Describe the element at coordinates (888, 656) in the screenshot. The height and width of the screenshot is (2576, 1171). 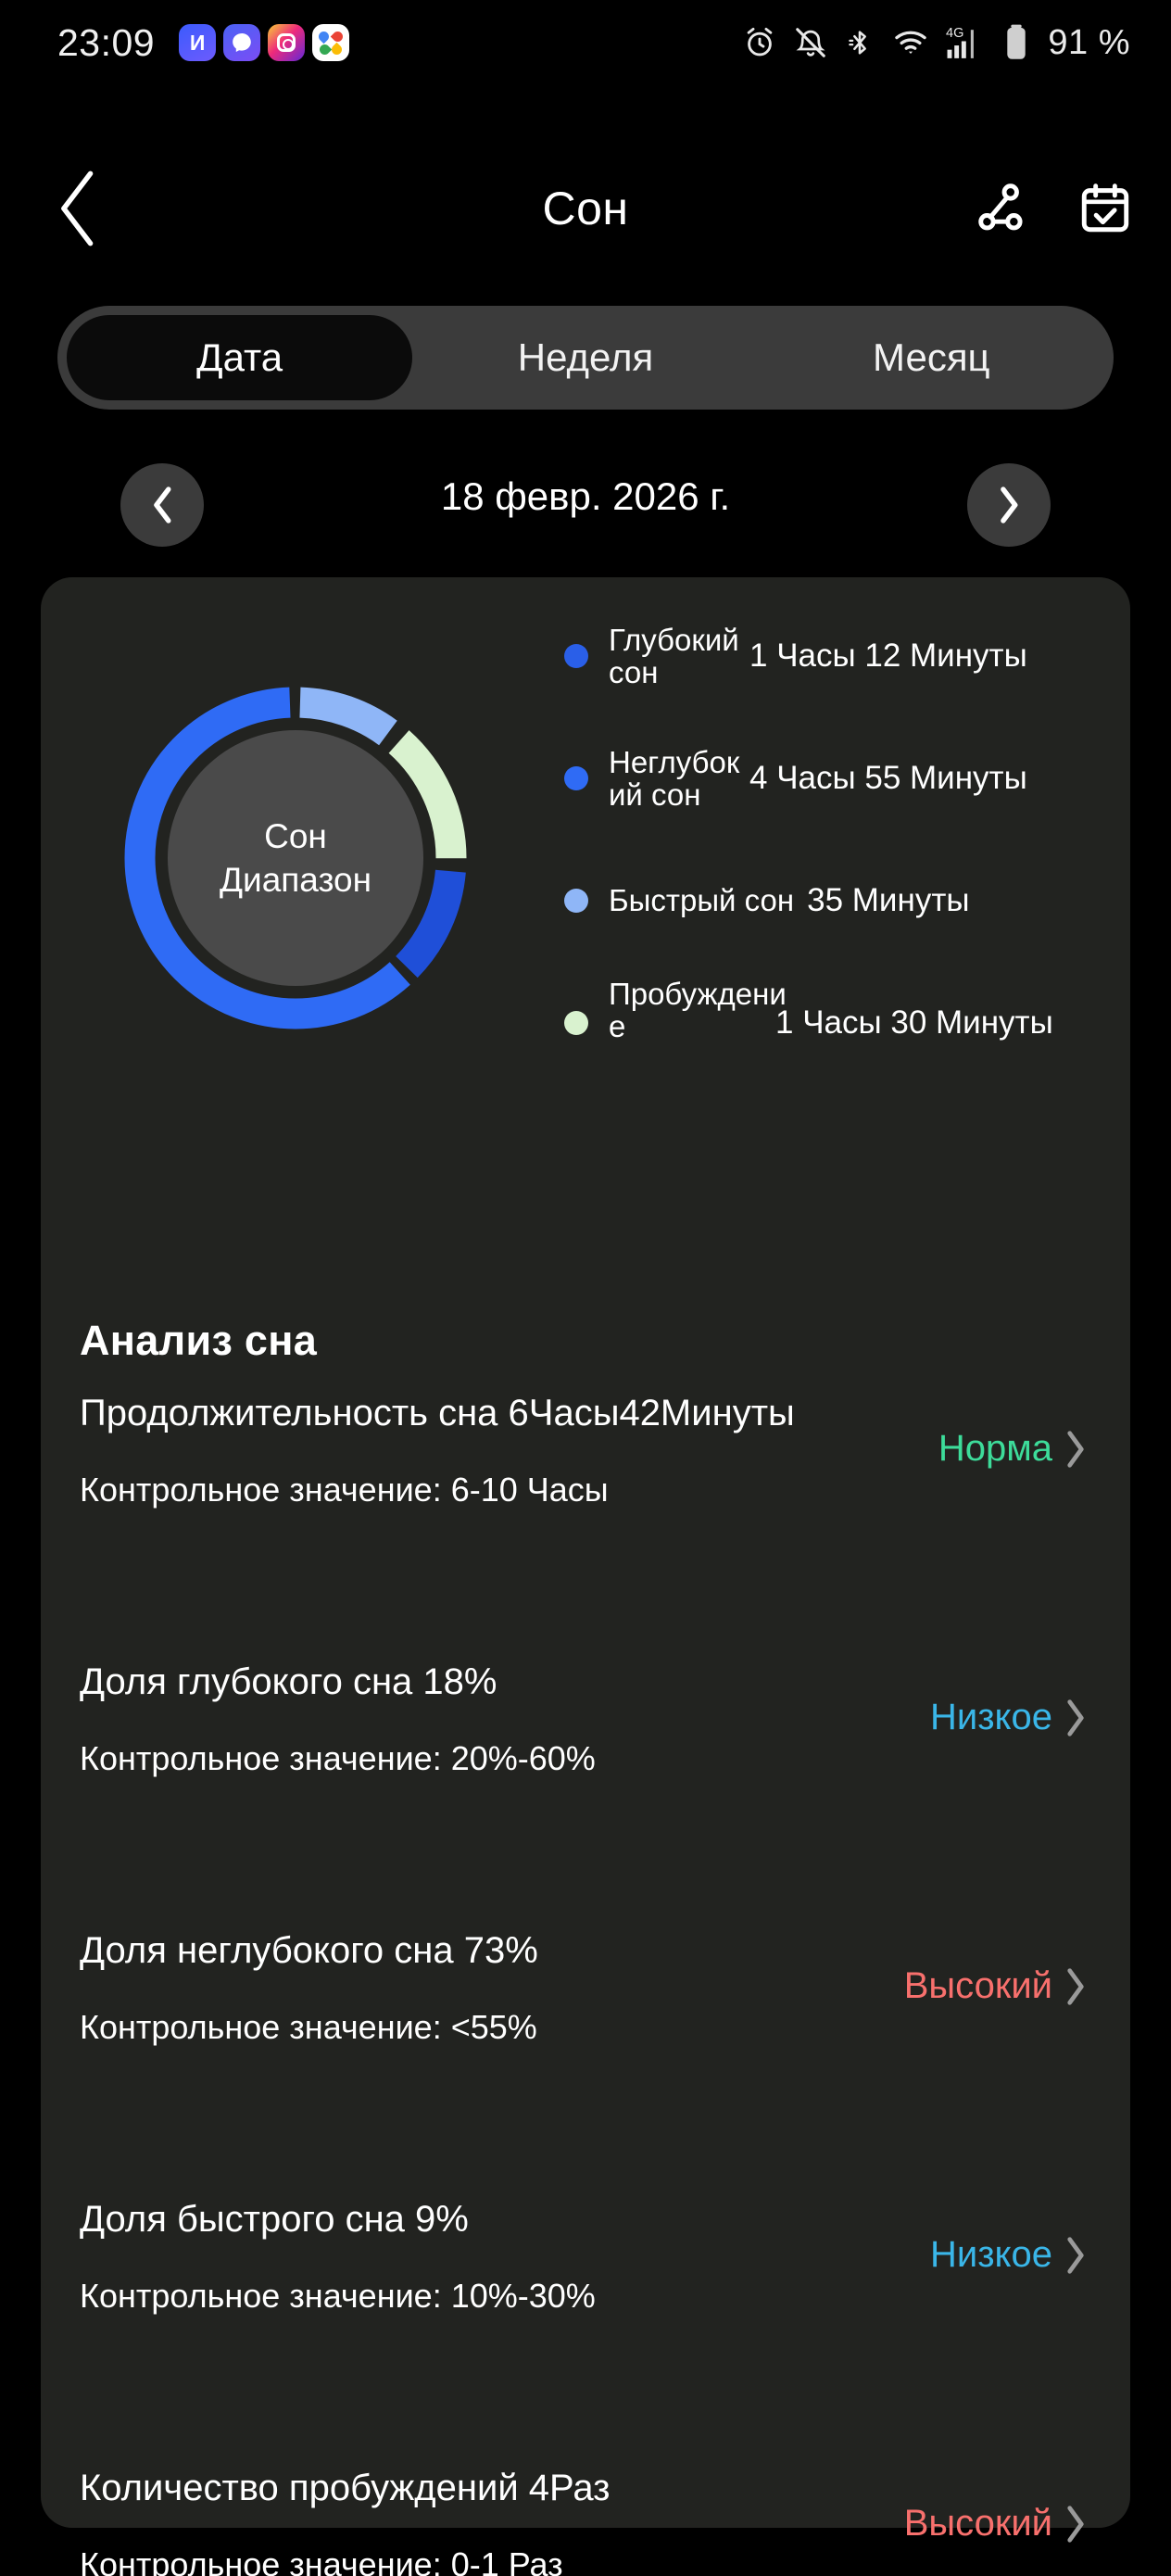
I see `legend-value-deep-sleep: 1 Часы 12 Минуты` at that location.